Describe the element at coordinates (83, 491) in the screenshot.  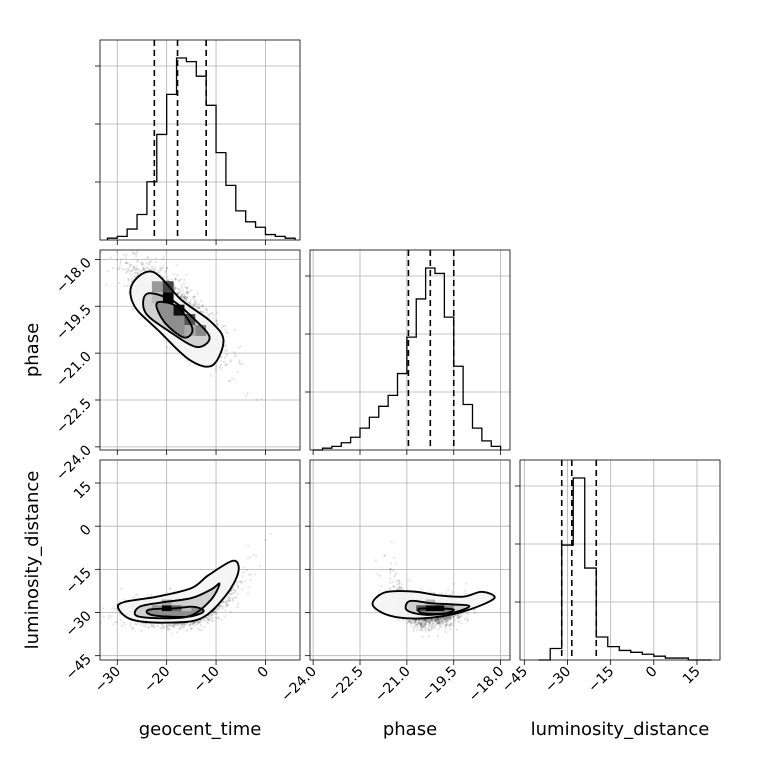
I see `scatter-geocent-time-vs-luminosity-distance-ytick-label-4: 15` at that location.